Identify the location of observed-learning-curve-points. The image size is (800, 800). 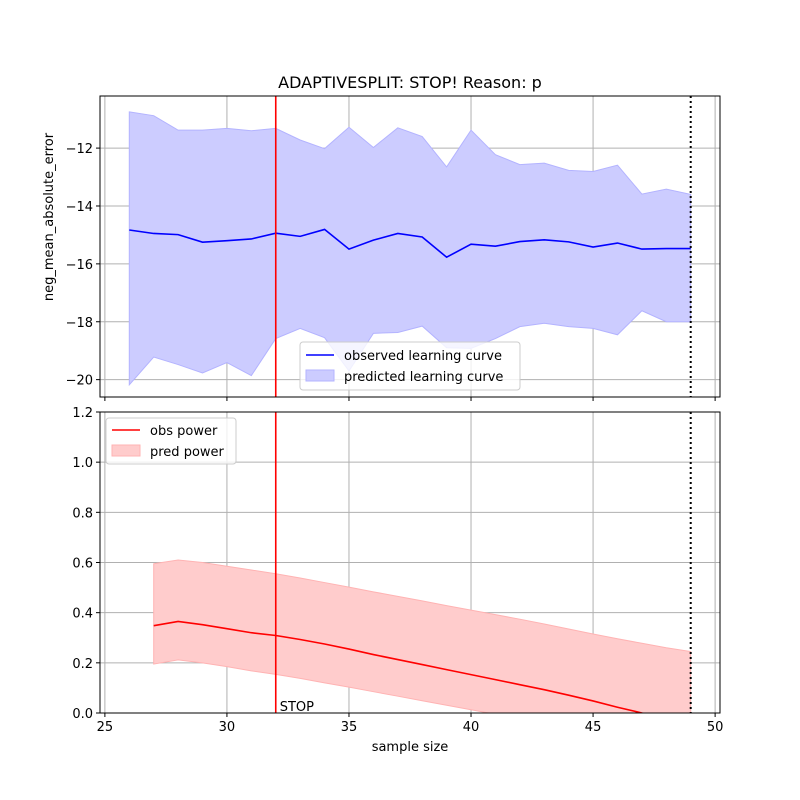
(410, 243).